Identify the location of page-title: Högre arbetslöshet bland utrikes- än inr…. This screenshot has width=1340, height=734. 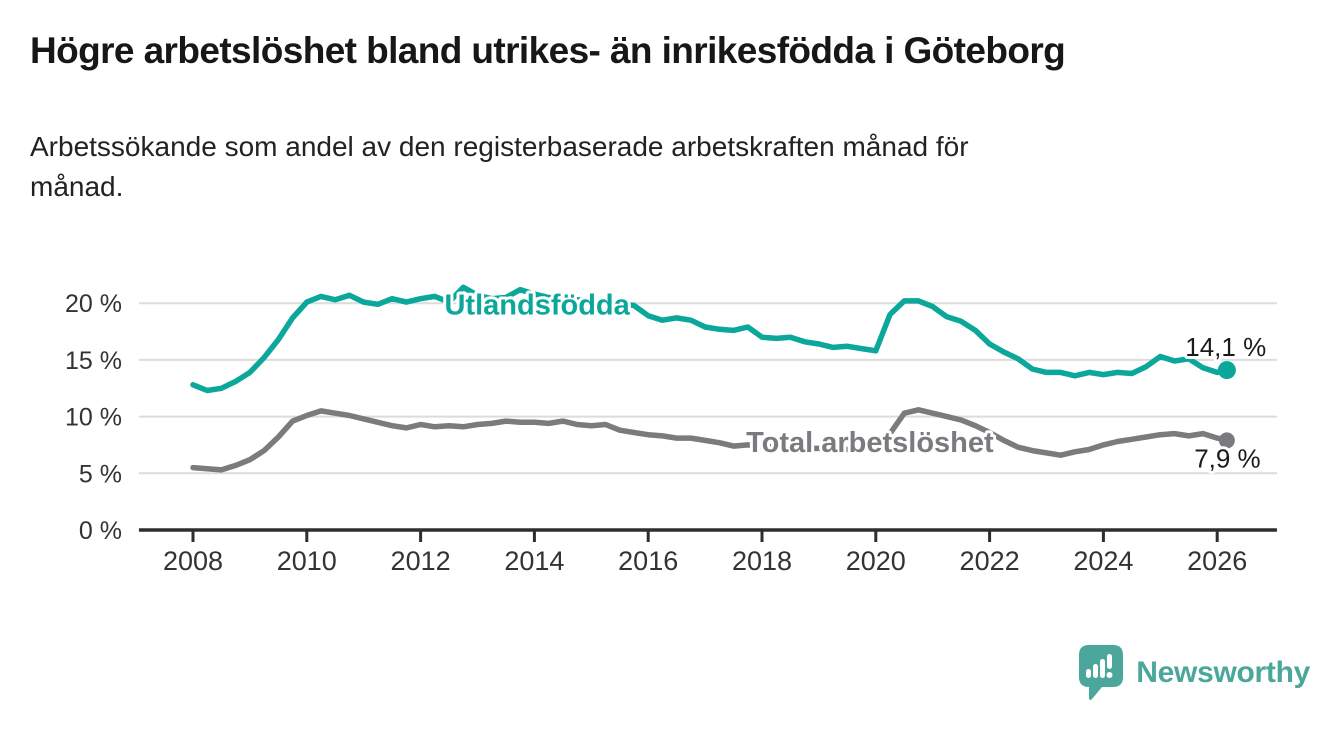
(548, 50).